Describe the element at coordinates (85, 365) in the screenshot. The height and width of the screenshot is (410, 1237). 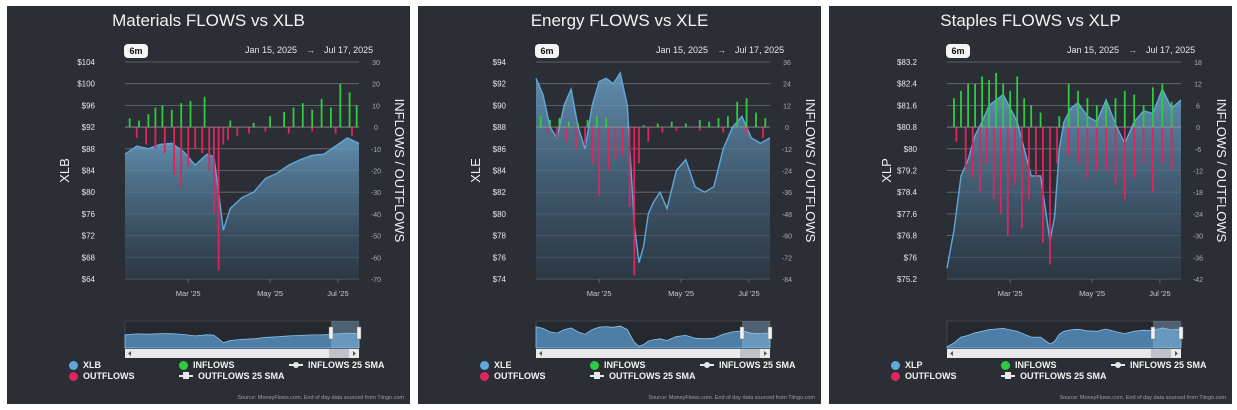
I see `legend-price: XLB` at that location.